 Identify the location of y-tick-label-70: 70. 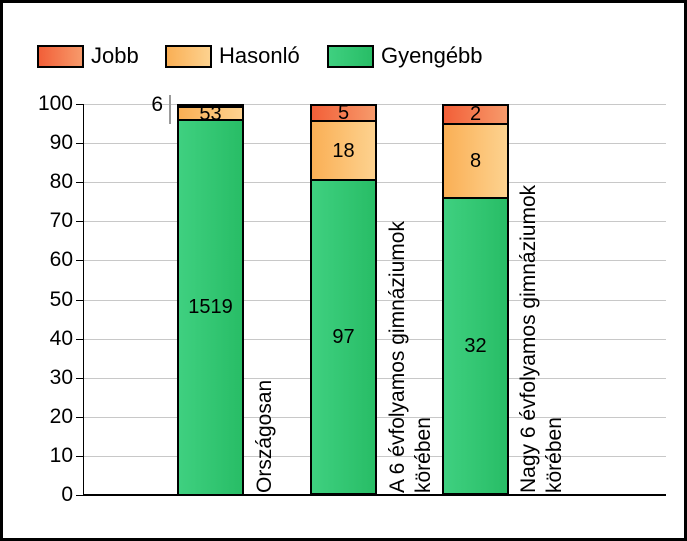
(61, 221).